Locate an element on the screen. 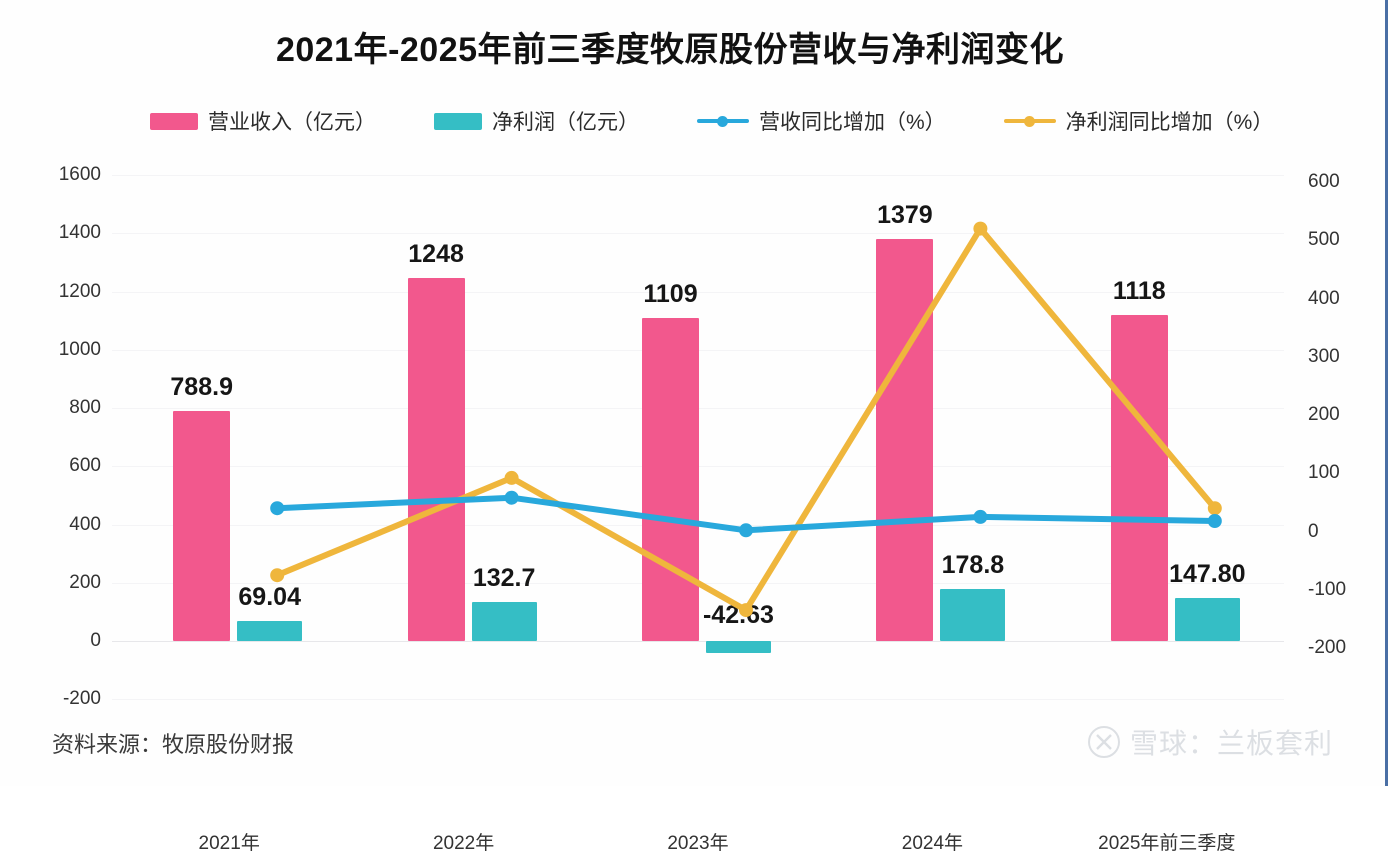  watermark: 雪球：兰板套利 is located at coordinates (1210, 742).